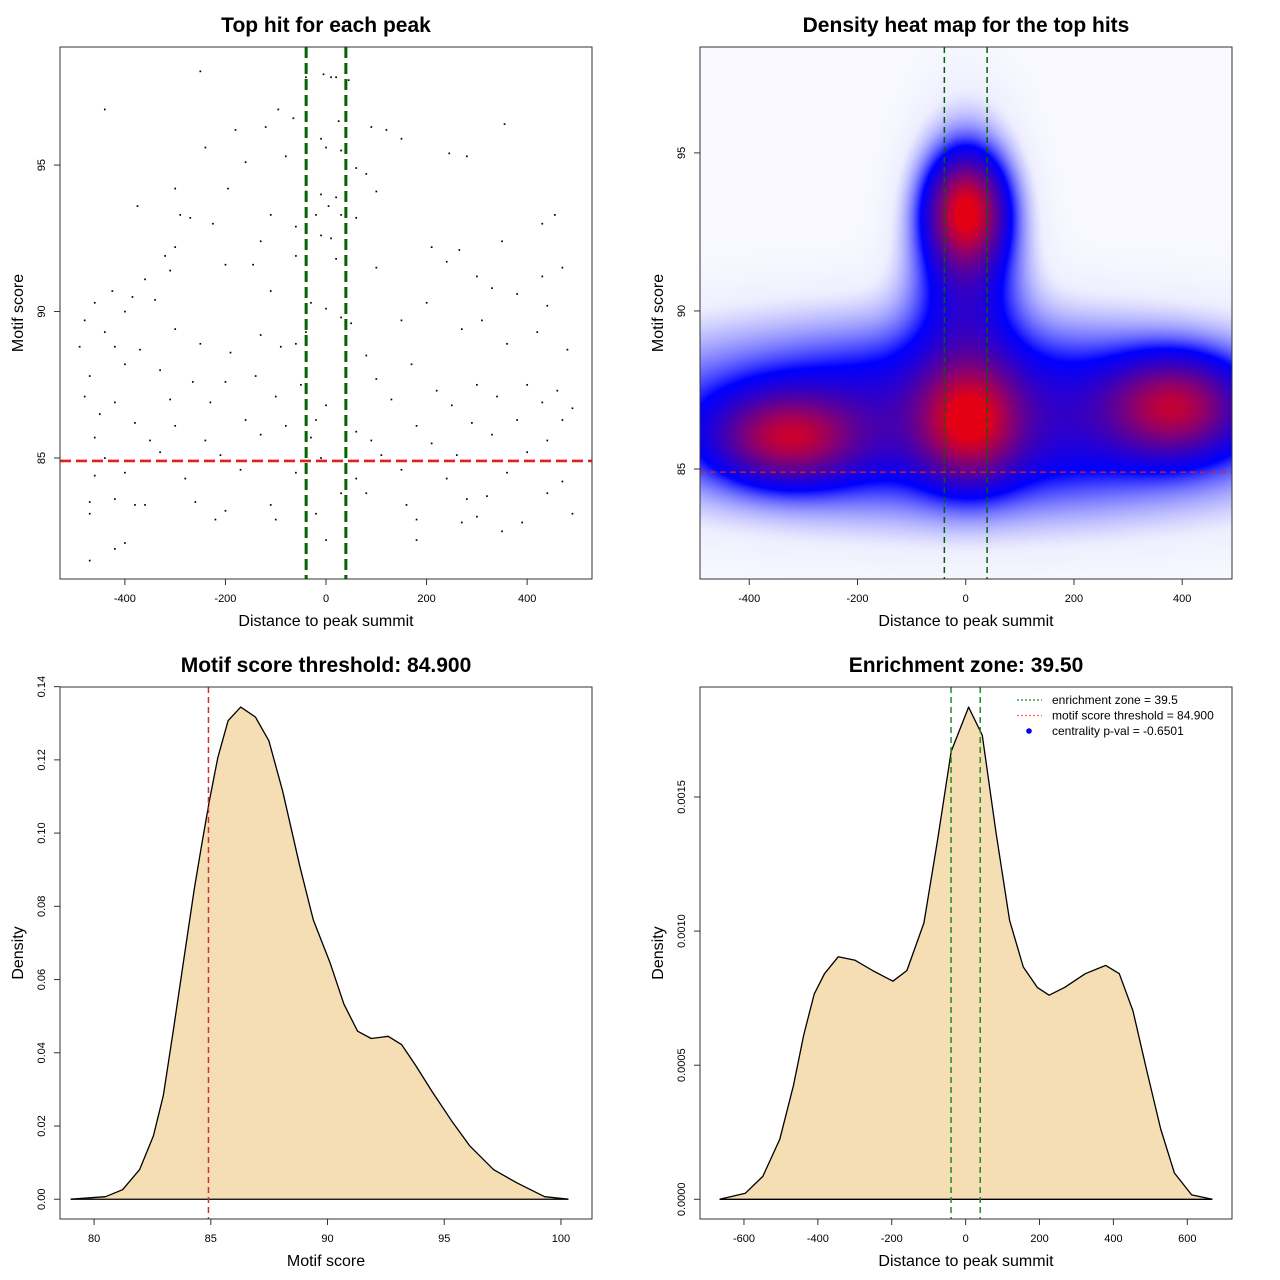  What do you see at coordinates (326, 25) in the screenshot?
I see `chart-title: Top hit for each peak` at bounding box center [326, 25].